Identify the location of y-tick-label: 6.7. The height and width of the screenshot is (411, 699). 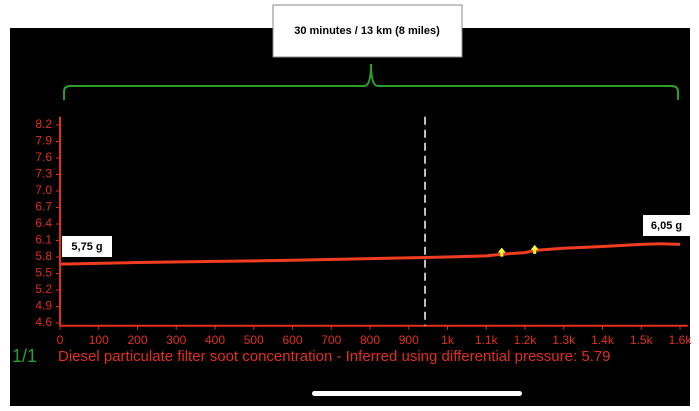
(43, 207).